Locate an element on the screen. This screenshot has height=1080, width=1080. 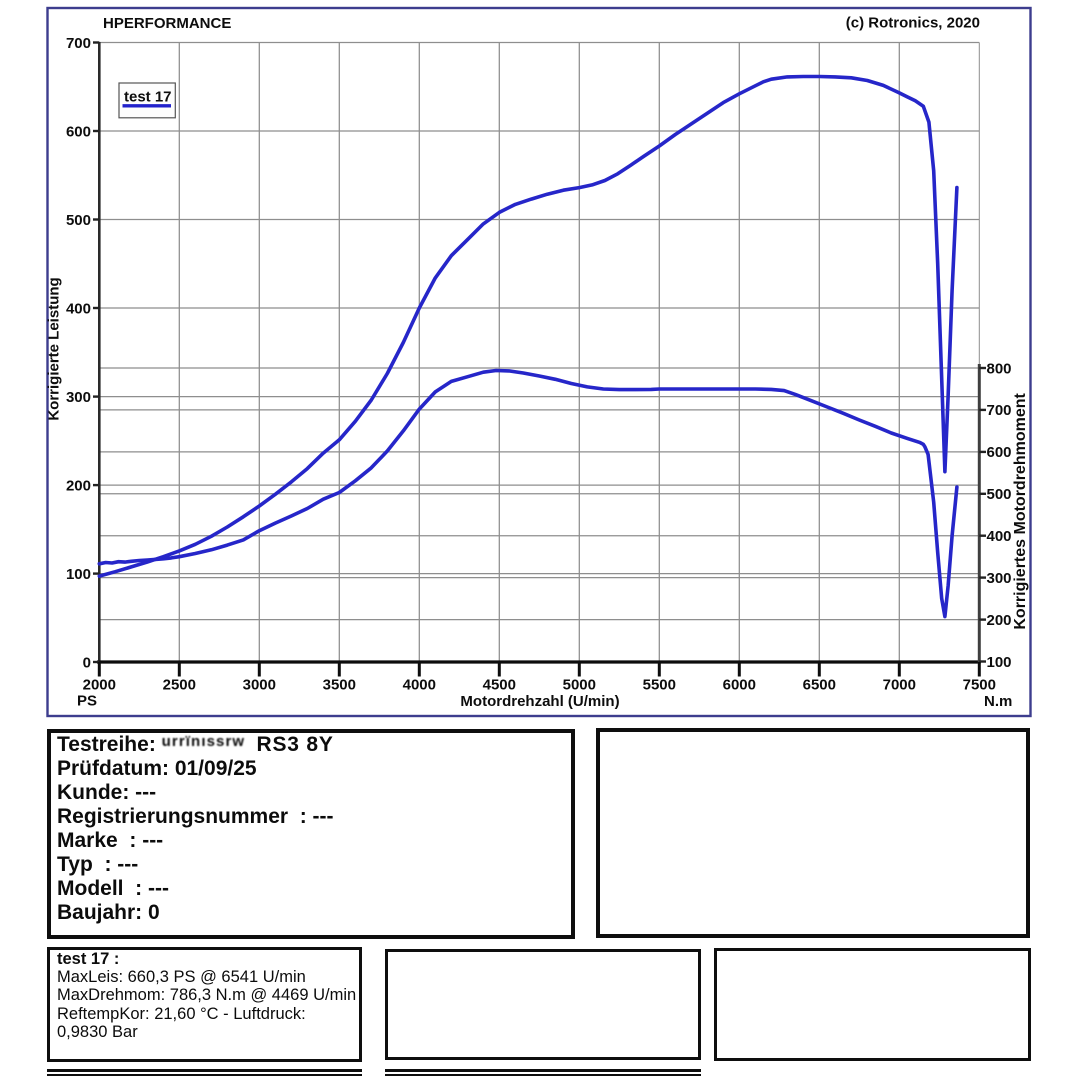
svg-text: 800 is located at coordinates (999, 368).